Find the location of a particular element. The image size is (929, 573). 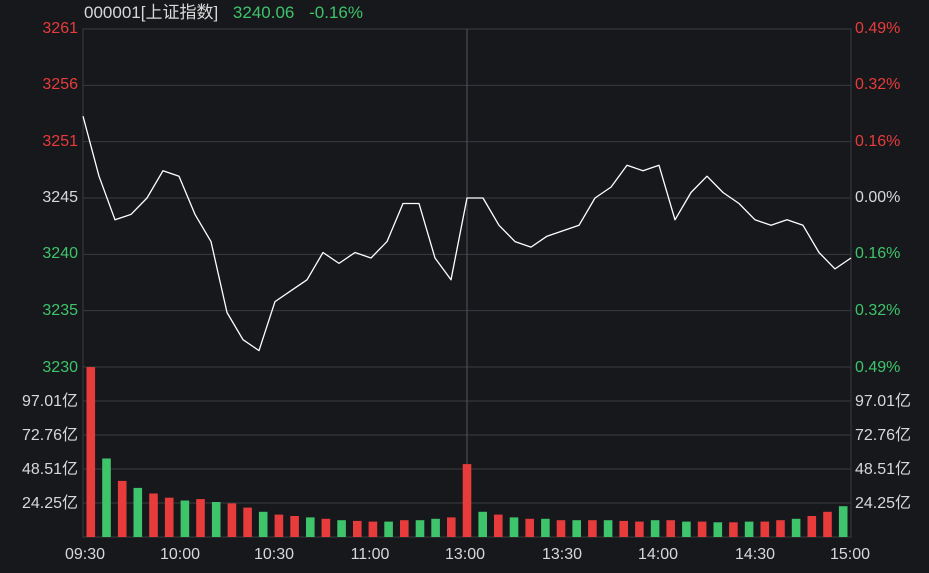

price-tick-label: 3251 is located at coordinates (60, 141).